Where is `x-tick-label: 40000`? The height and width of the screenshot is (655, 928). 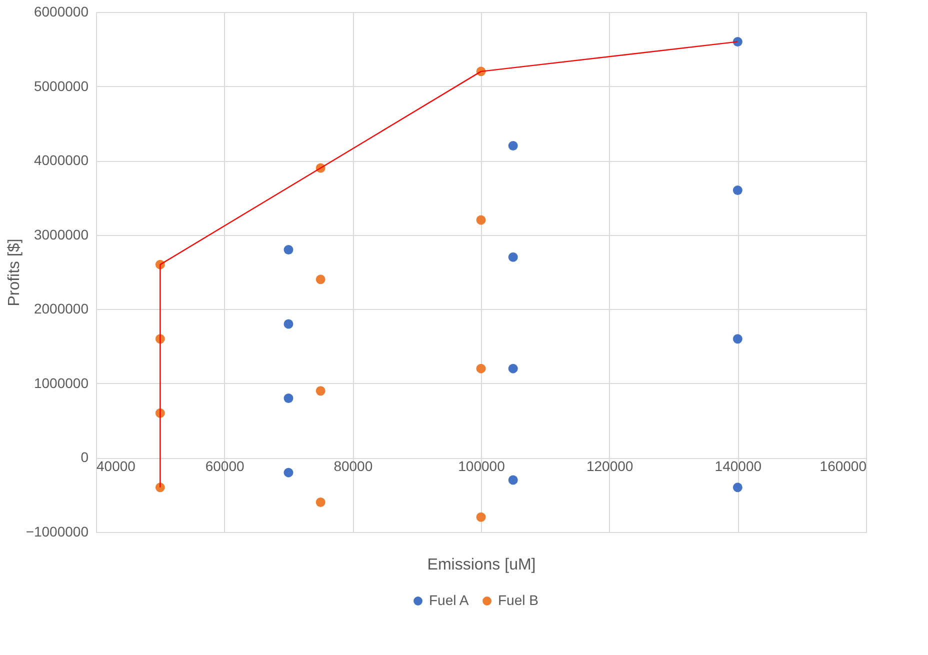
x-tick-label: 40000 is located at coordinates (116, 466).